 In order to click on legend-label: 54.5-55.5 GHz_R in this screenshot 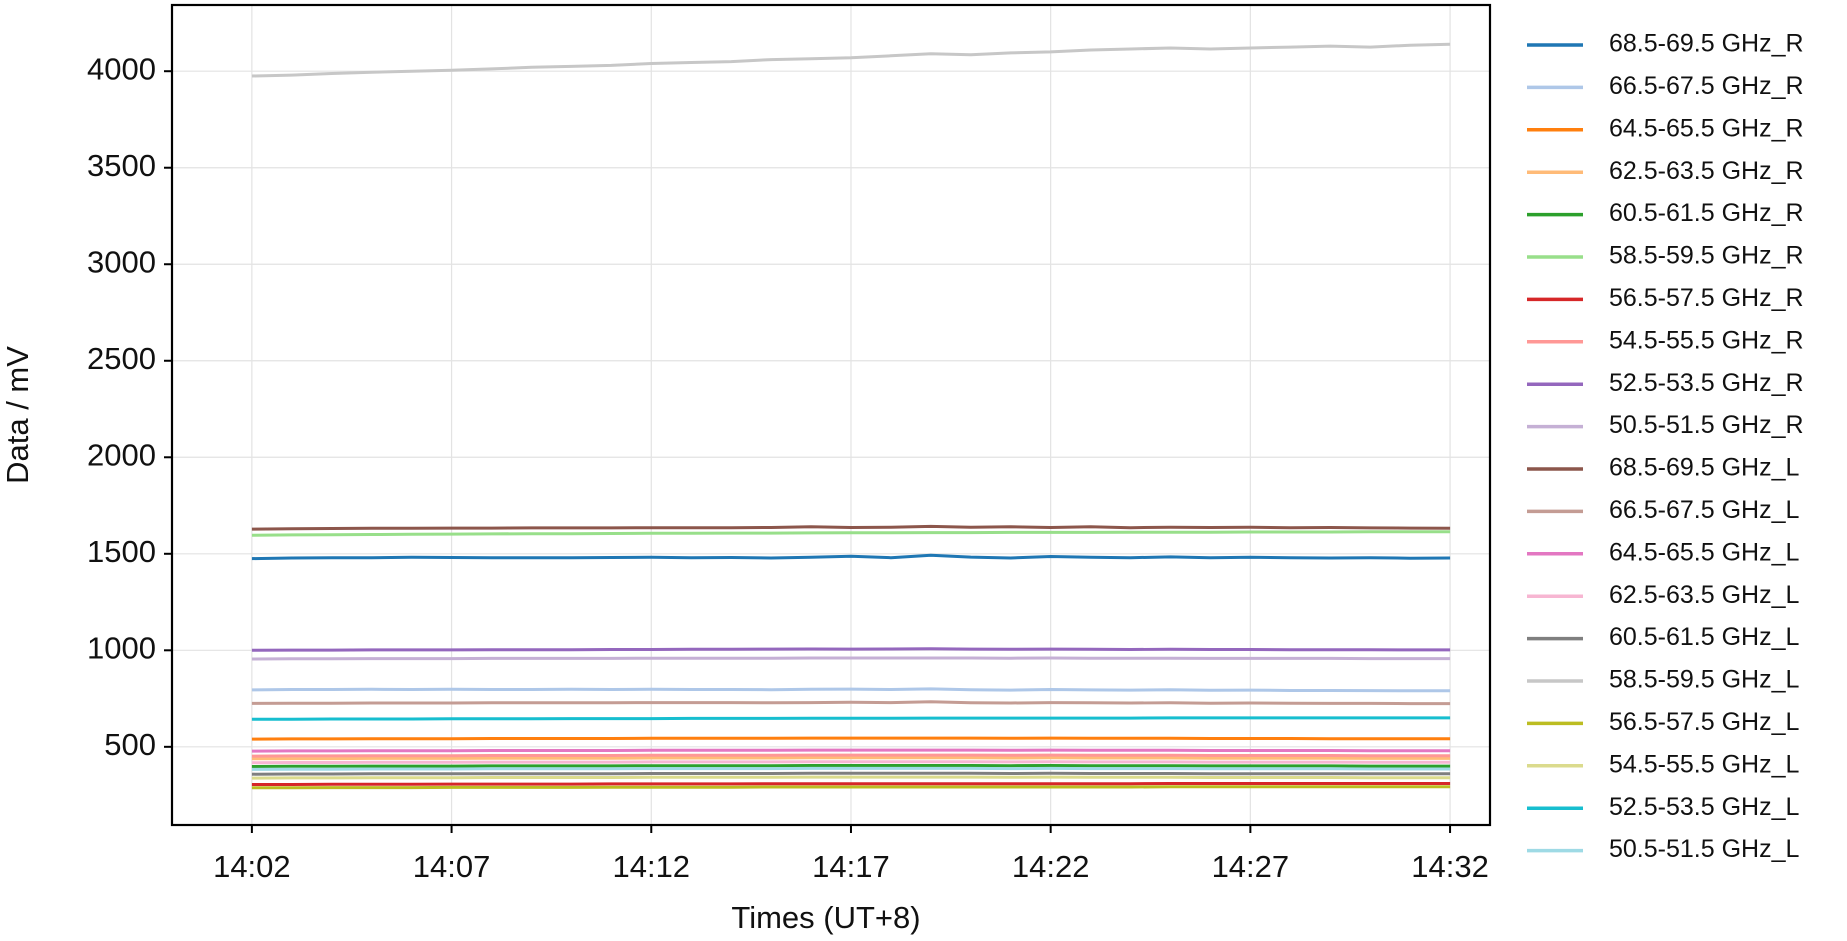, I will do `click(1706, 340)`.